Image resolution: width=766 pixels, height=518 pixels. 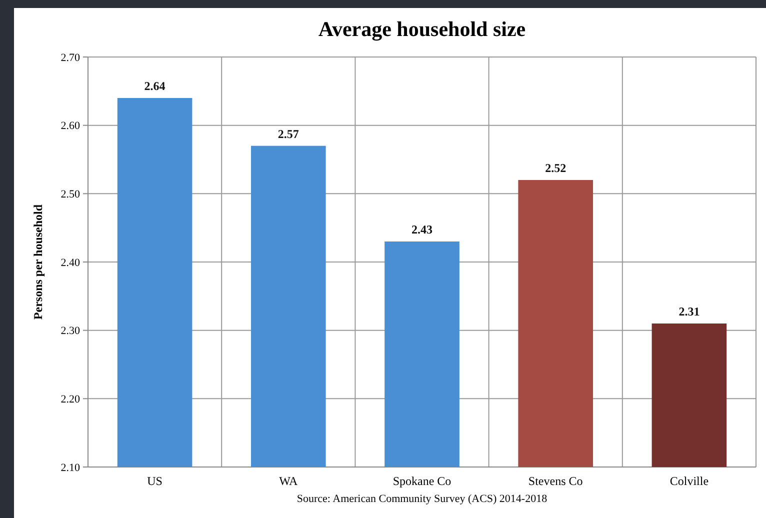 I want to click on x-tick-label: US, so click(x=154, y=481).